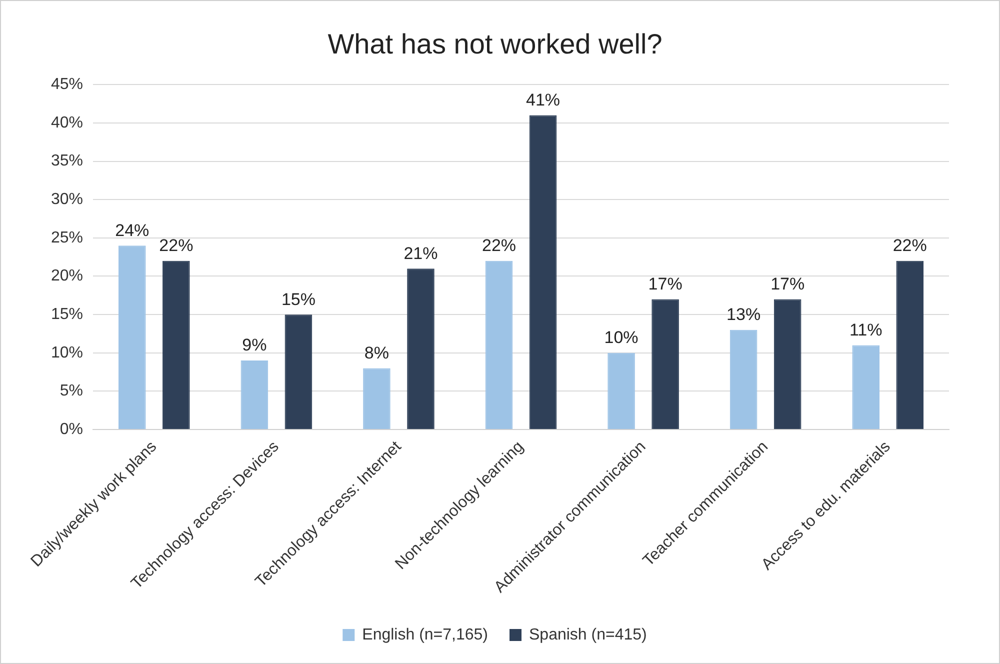 This screenshot has width=1000, height=664. Describe the element at coordinates (67, 314) in the screenshot. I see `y-tick-label: 15%` at that location.